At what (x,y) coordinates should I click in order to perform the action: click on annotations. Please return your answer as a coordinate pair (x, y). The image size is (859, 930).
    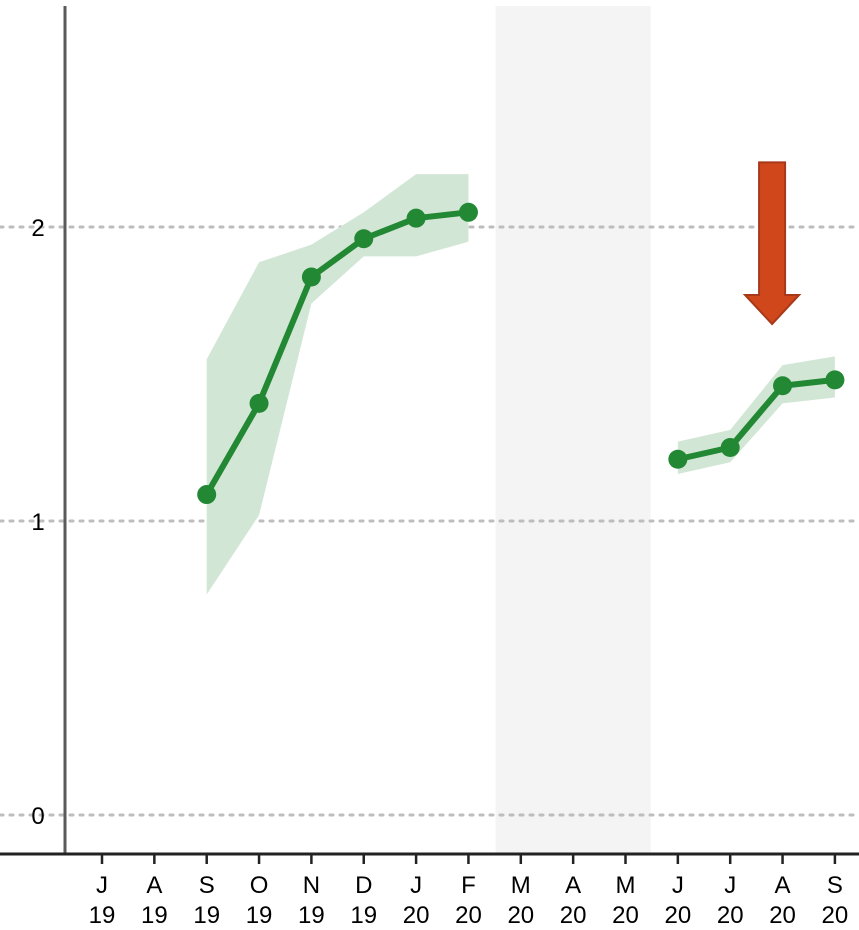
    Looking at the image, I should click on (772, 243).